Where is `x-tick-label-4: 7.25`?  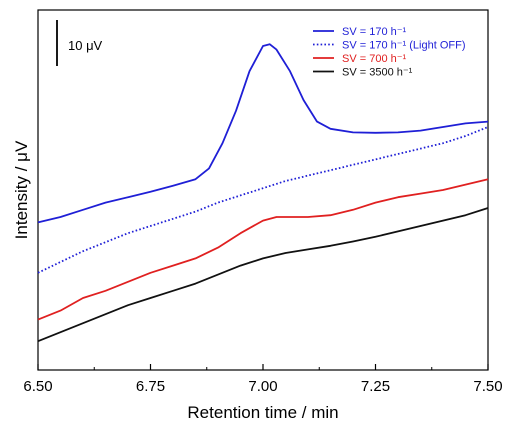
x-tick-label-4: 7.25 is located at coordinates (375, 386).